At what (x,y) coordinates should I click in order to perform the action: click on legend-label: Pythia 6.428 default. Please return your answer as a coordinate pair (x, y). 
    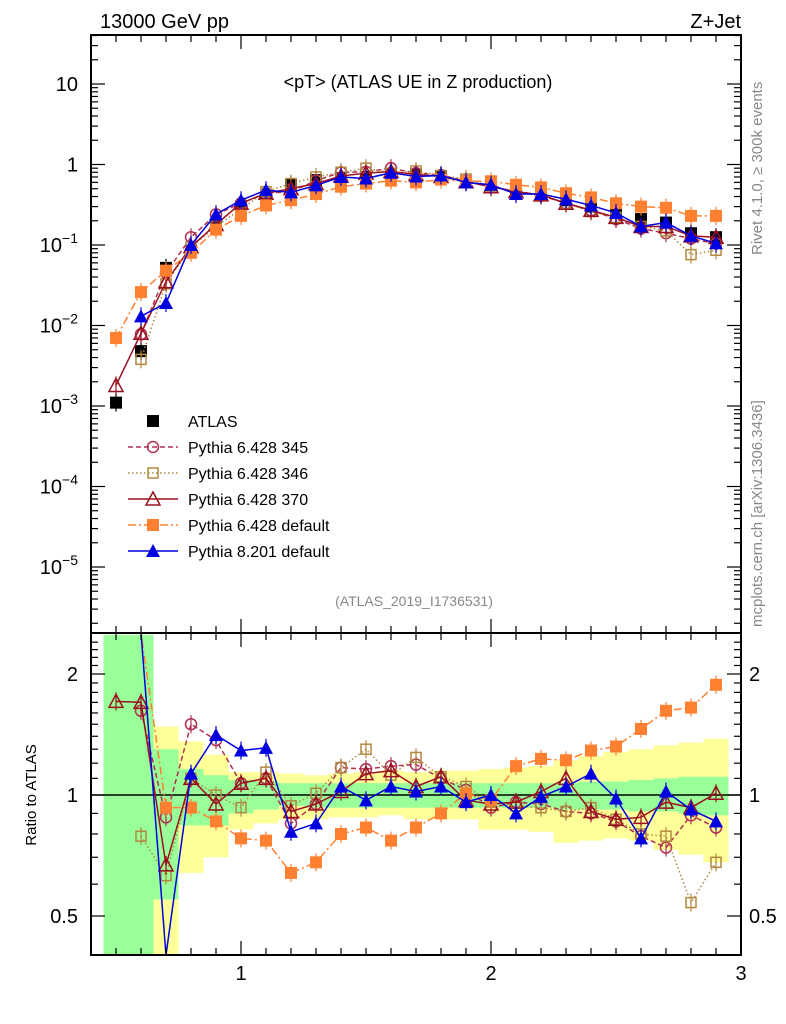
    Looking at the image, I should click on (259, 526).